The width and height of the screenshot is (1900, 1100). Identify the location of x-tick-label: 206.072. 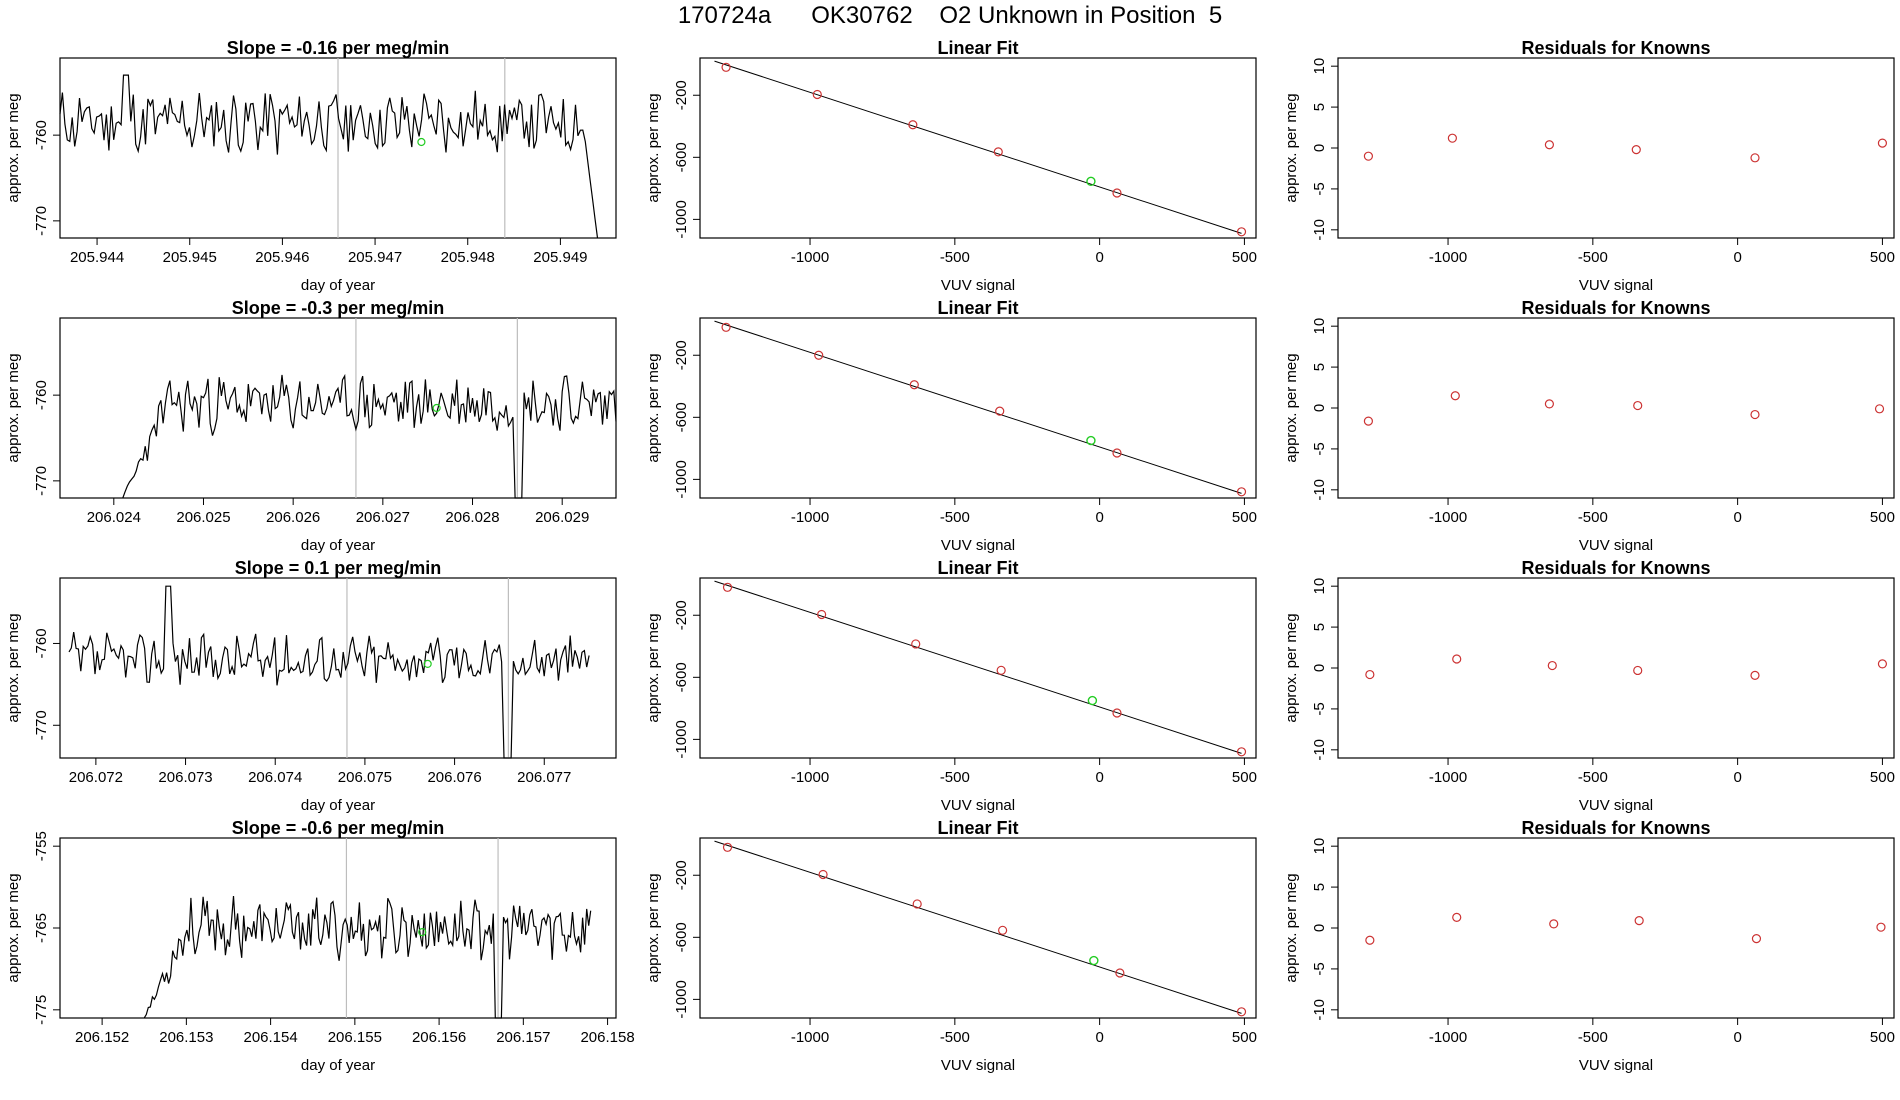
(96, 777).